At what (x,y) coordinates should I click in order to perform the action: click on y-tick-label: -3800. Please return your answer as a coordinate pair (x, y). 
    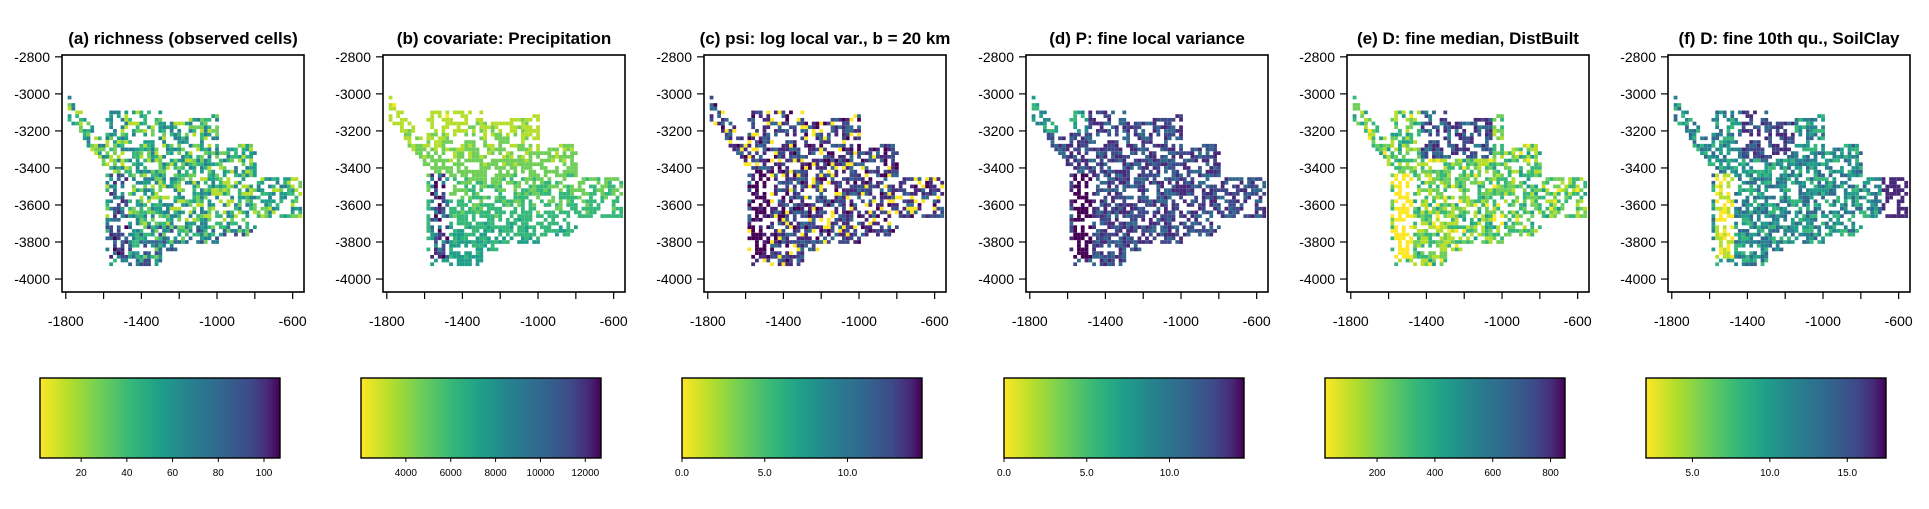
    Looking at the image, I should click on (996, 242).